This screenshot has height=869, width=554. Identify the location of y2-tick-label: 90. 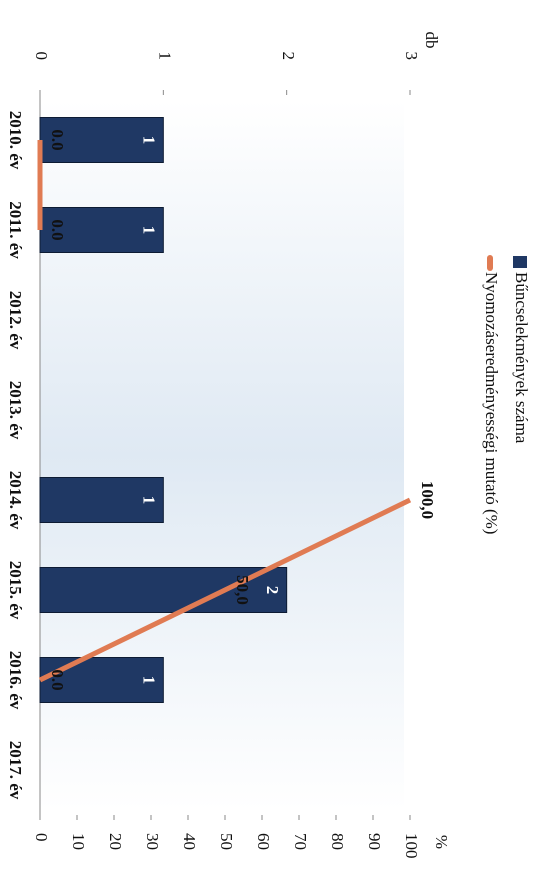
(374, 841).